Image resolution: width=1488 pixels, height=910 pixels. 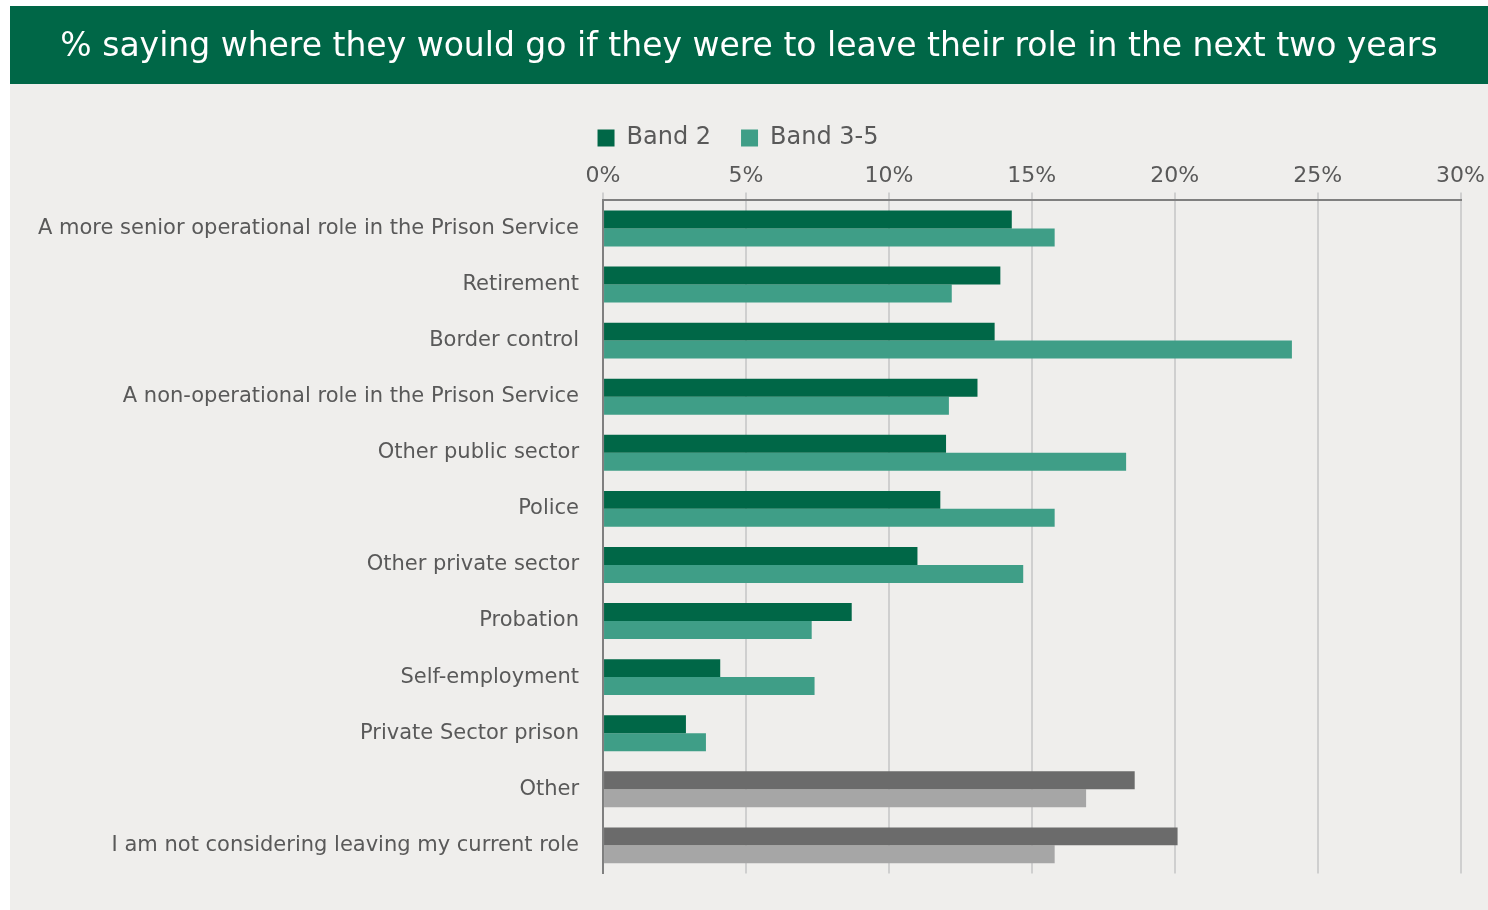 I want to click on chart-title: % saying where they would go if they were to leave their role in the next two years, so click(x=749, y=45).